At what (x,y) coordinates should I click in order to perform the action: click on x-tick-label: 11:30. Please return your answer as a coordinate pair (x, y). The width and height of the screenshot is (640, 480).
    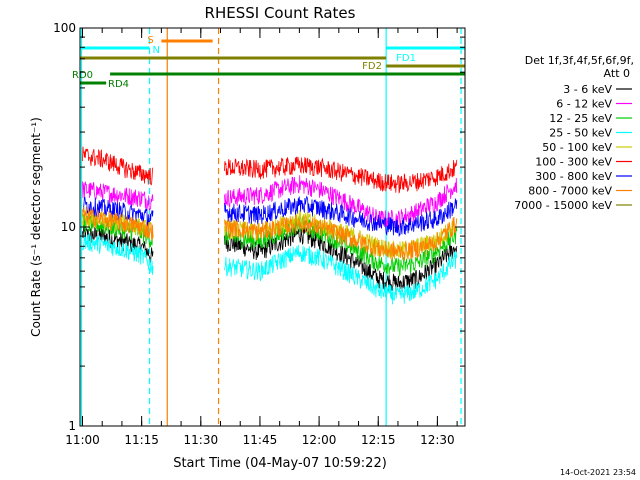
    Looking at the image, I should click on (201, 440).